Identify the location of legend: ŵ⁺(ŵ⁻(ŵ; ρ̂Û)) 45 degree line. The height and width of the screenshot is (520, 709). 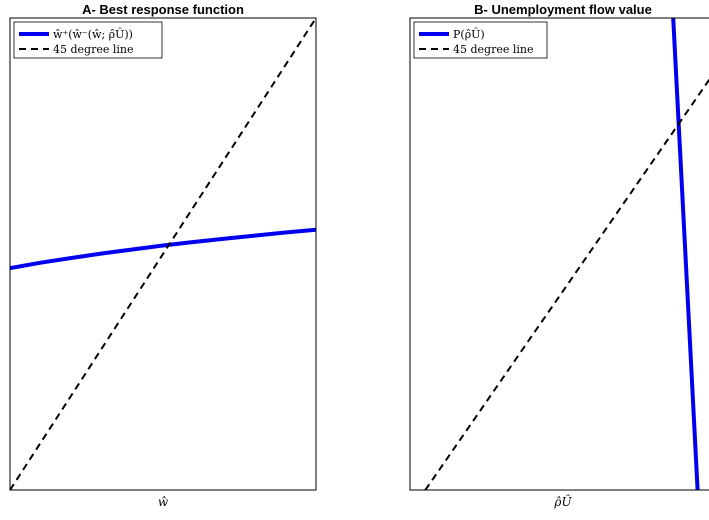
(88, 40).